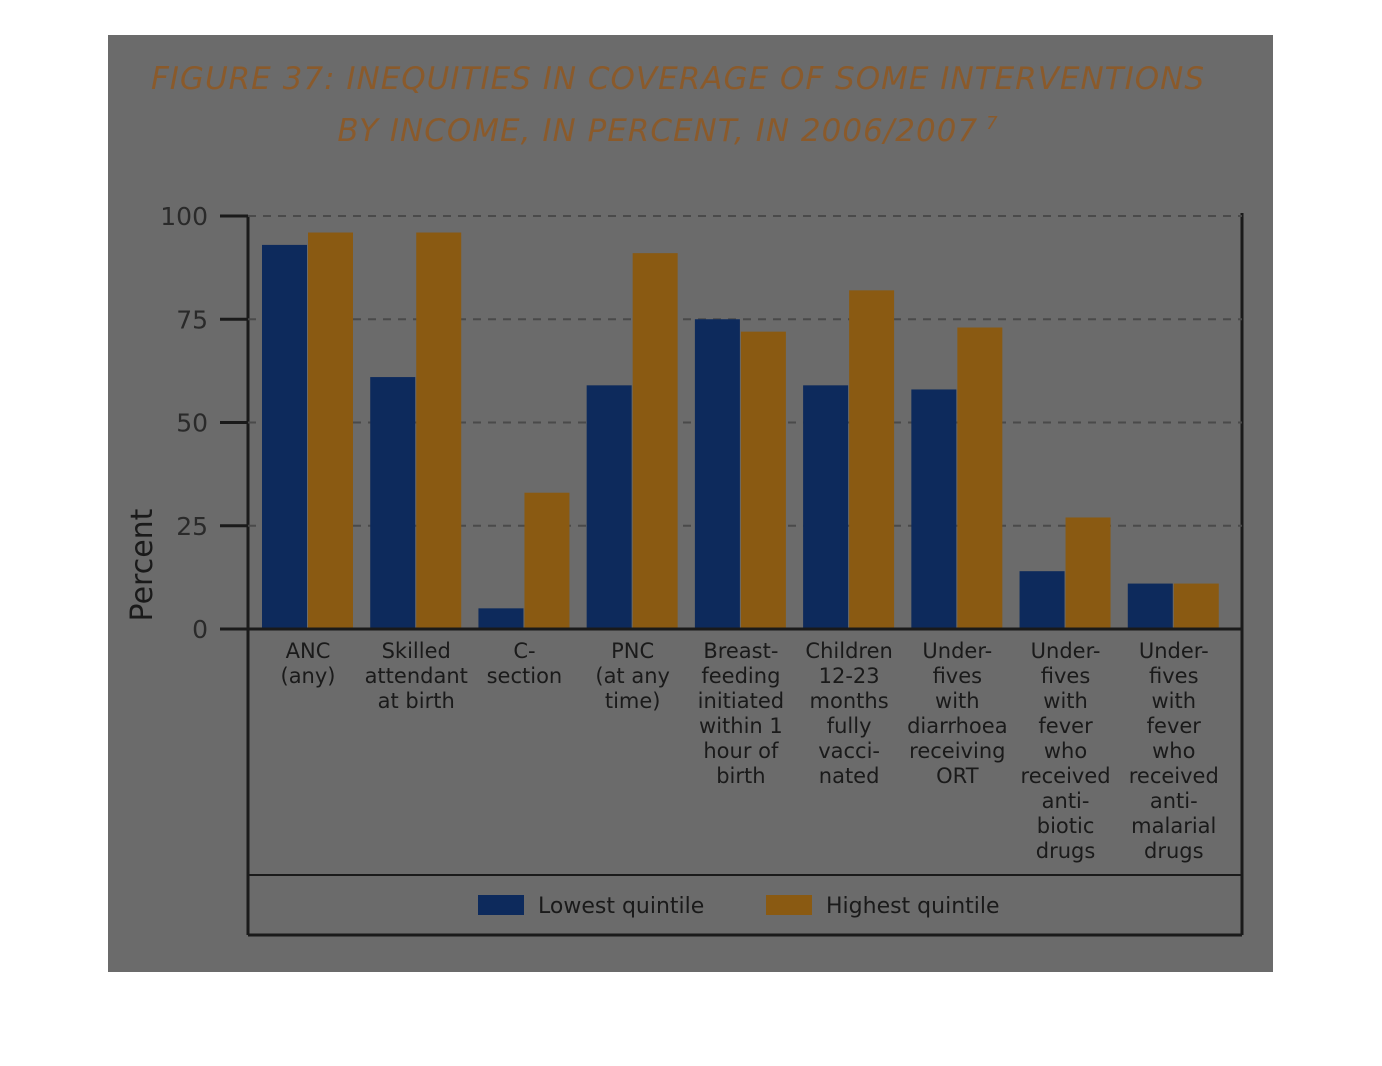 The height and width of the screenshot is (1066, 1382). Describe the element at coordinates (308, 651) in the screenshot. I see `category-label-line: ANC` at that location.